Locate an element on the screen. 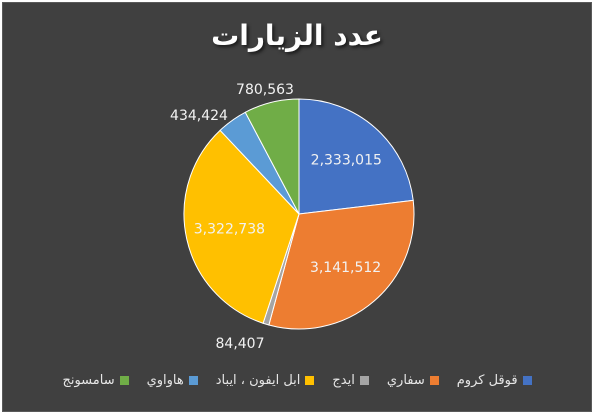 This screenshot has width=595, height=415. legend-entry-1: قوقل كروم is located at coordinates (494, 380).